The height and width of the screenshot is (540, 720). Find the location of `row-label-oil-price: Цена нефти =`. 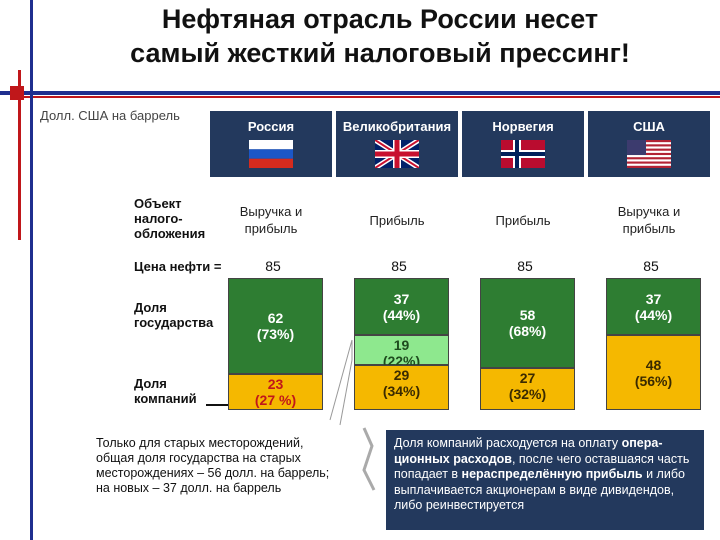

row-label-oil-price: Цена нефти = is located at coordinates (178, 266).